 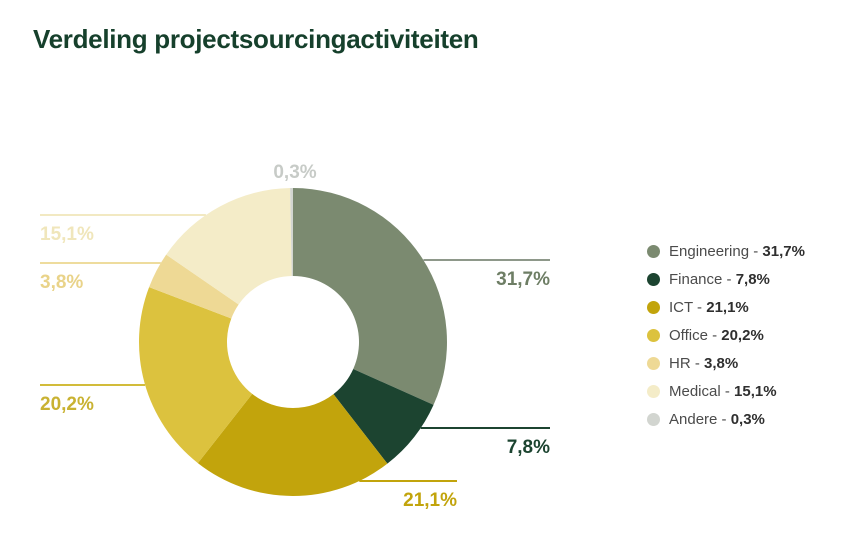 I want to click on legend-item-finance: Finance - 7,8%, so click(x=726, y=279).